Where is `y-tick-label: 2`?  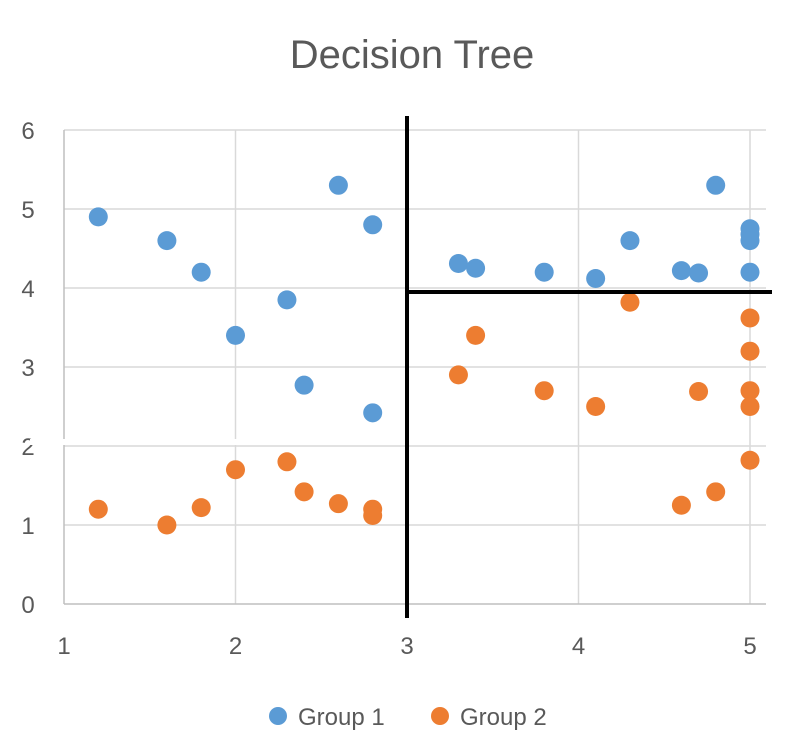 y-tick-label: 2 is located at coordinates (27, 447).